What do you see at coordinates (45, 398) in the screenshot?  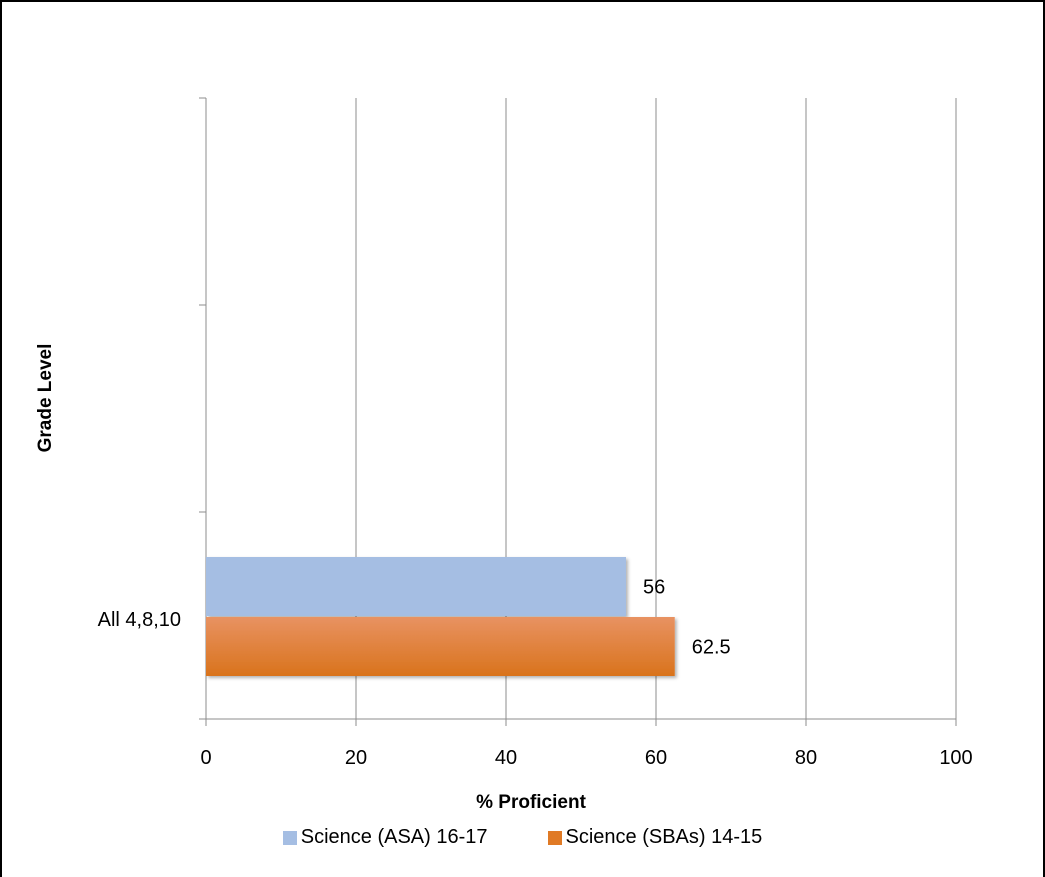 I see `y-axis-title: Grade Level` at bounding box center [45, 398].